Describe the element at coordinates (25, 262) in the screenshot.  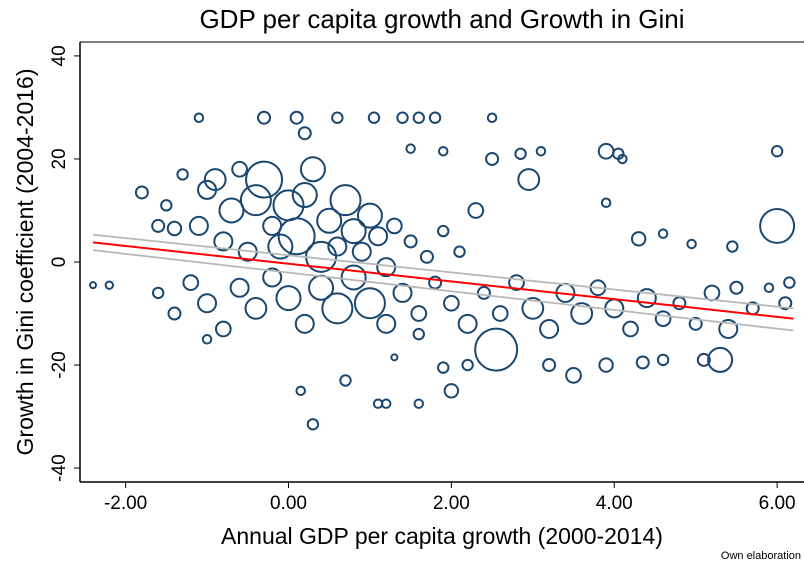
I see `y-axis-label: Growth in Gini coefficient (2004-2016)` at that location.